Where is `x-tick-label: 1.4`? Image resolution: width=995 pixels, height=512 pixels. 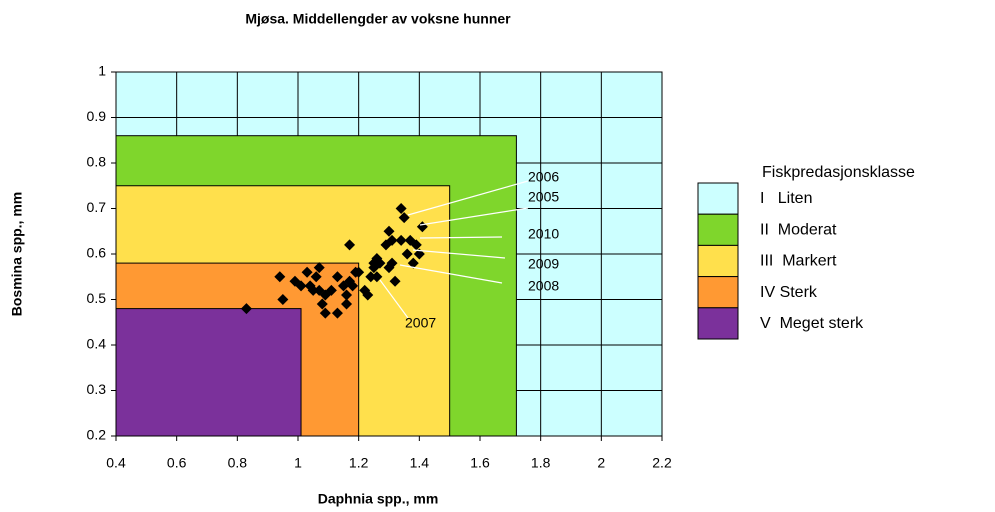 x-tick-label: 1.4 is located at coordinates (420, 463).